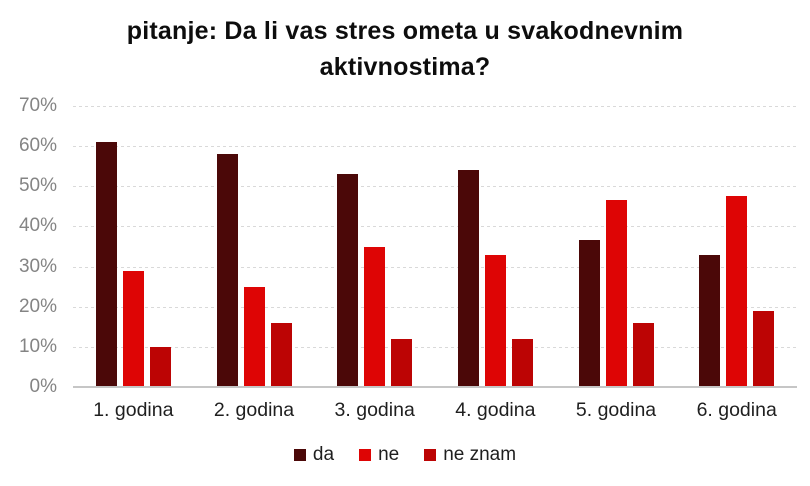 Image resolution: width=810 pixels, height=486 pixels. What do you see at coordinates (37, 105) in the screenshot?
I see `y-axis-tick-label: 70%` at bounding box center [37, 105].